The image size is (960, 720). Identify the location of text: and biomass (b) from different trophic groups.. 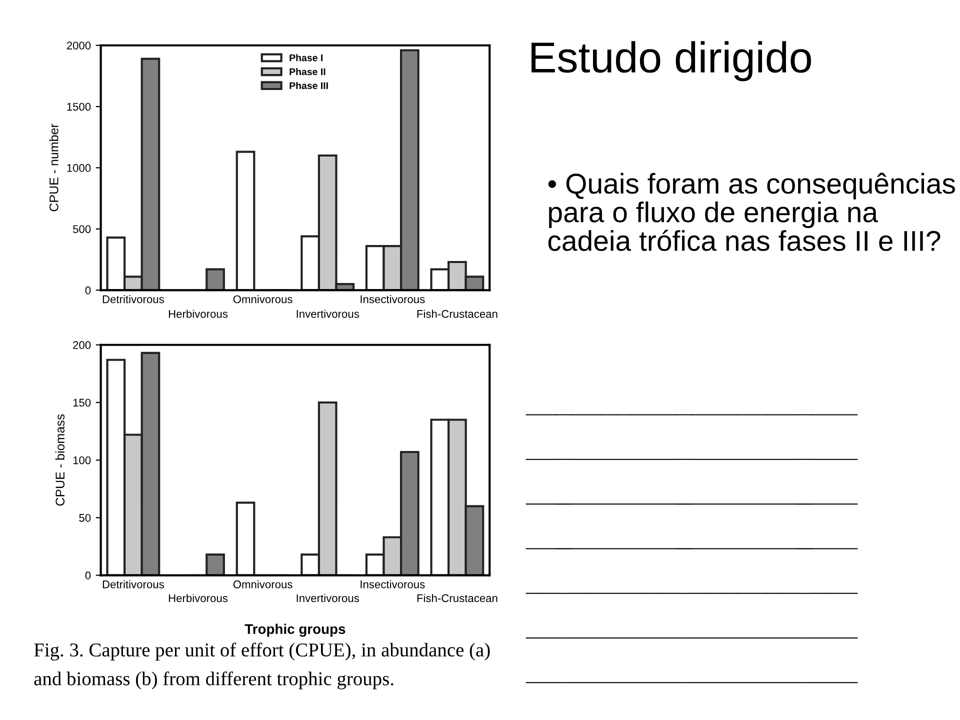
(214, 680).